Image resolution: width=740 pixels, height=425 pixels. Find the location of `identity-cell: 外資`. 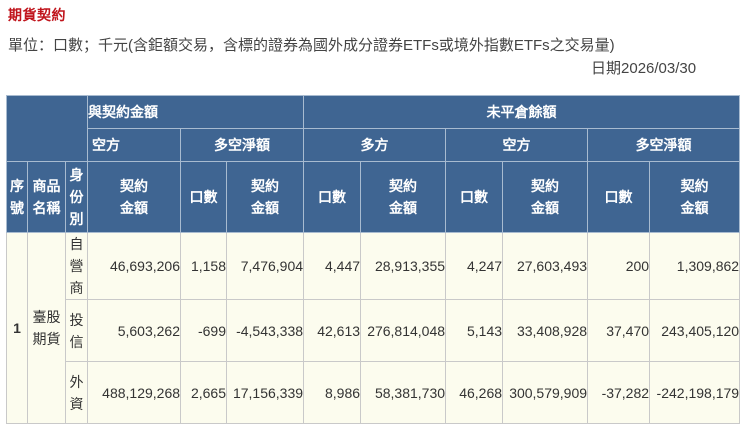

identity-cell: 外資 is located at coordinates (76, 392).